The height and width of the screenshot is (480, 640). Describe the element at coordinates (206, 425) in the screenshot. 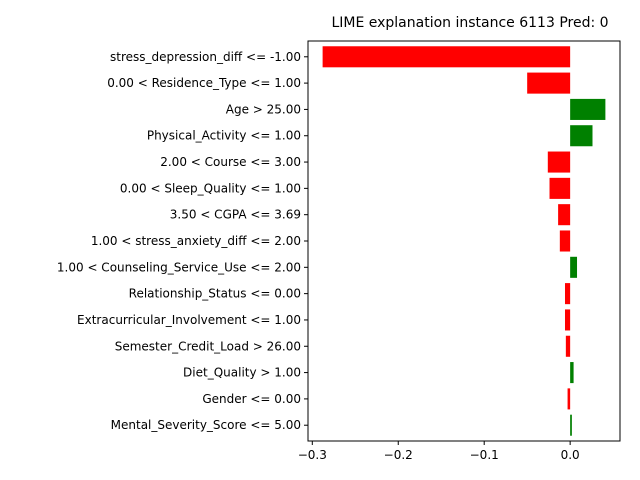

I see `y-tick-label: Mental_Severity_Score <= 5.00` at that location.